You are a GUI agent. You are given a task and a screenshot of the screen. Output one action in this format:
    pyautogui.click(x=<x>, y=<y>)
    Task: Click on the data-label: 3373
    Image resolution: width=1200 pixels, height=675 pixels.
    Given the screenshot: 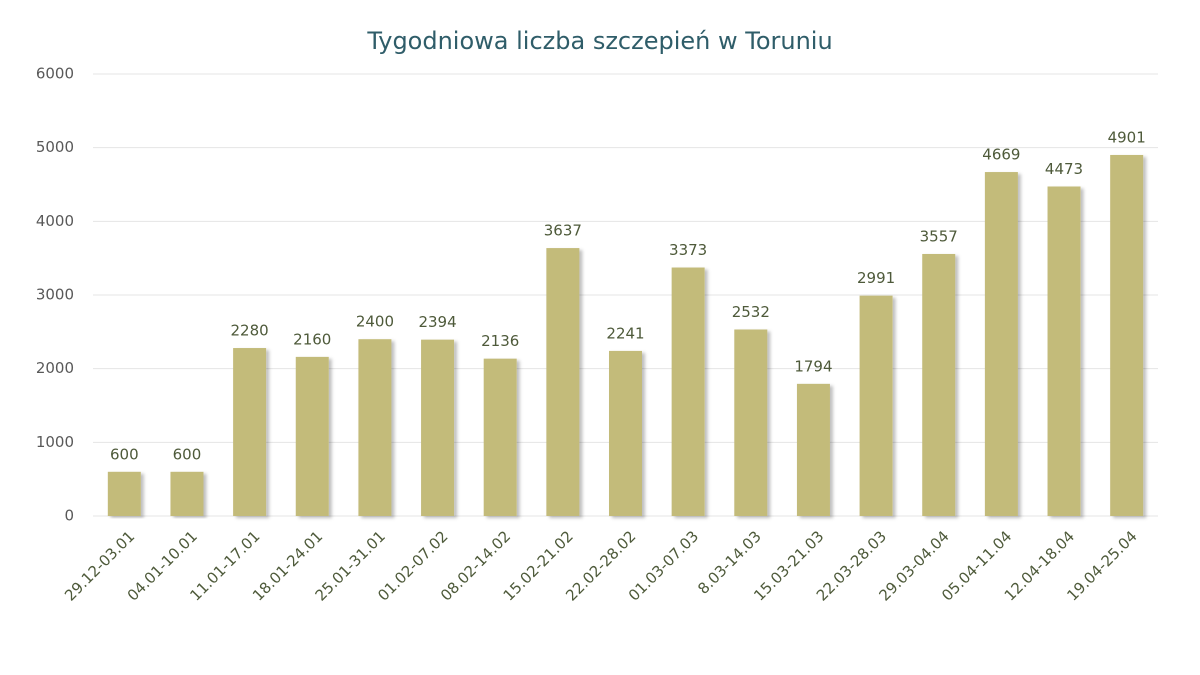 What is the action you would take?
    pyautogui.click(x=688, y=250)
    